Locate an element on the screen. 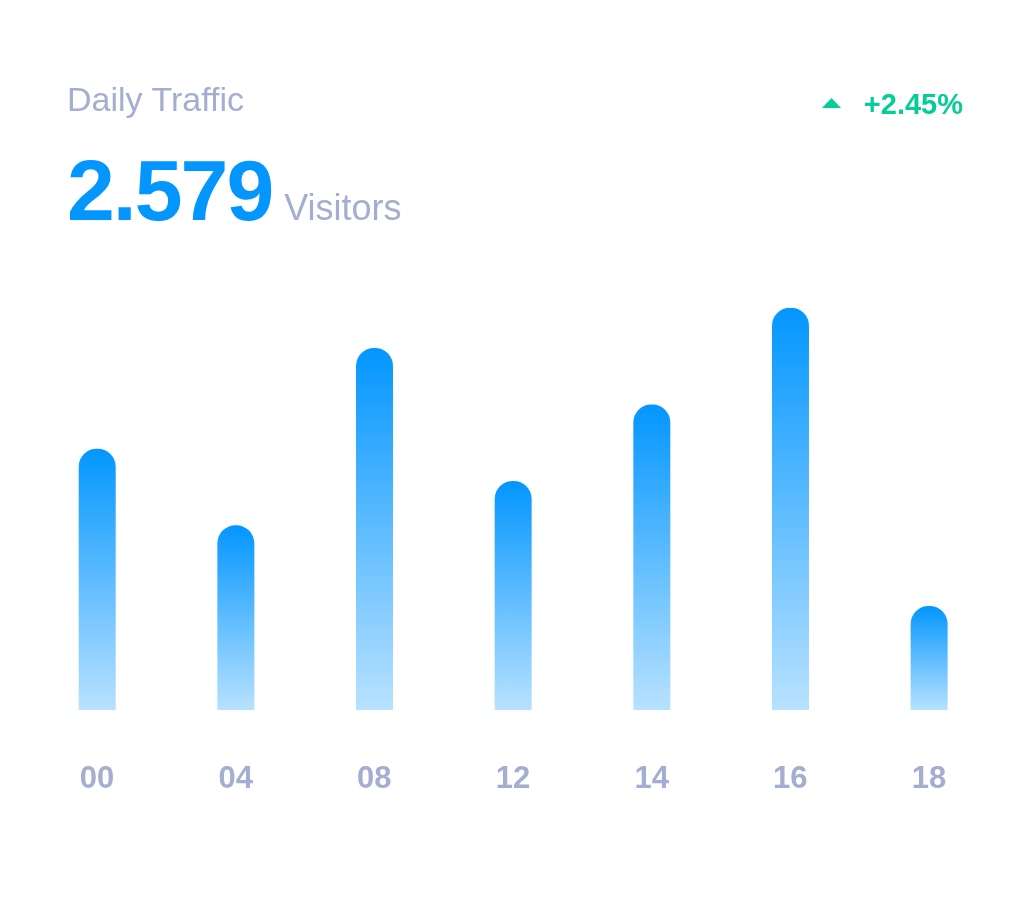  x-tick-label: 14 is located at coordinates (652, 777).